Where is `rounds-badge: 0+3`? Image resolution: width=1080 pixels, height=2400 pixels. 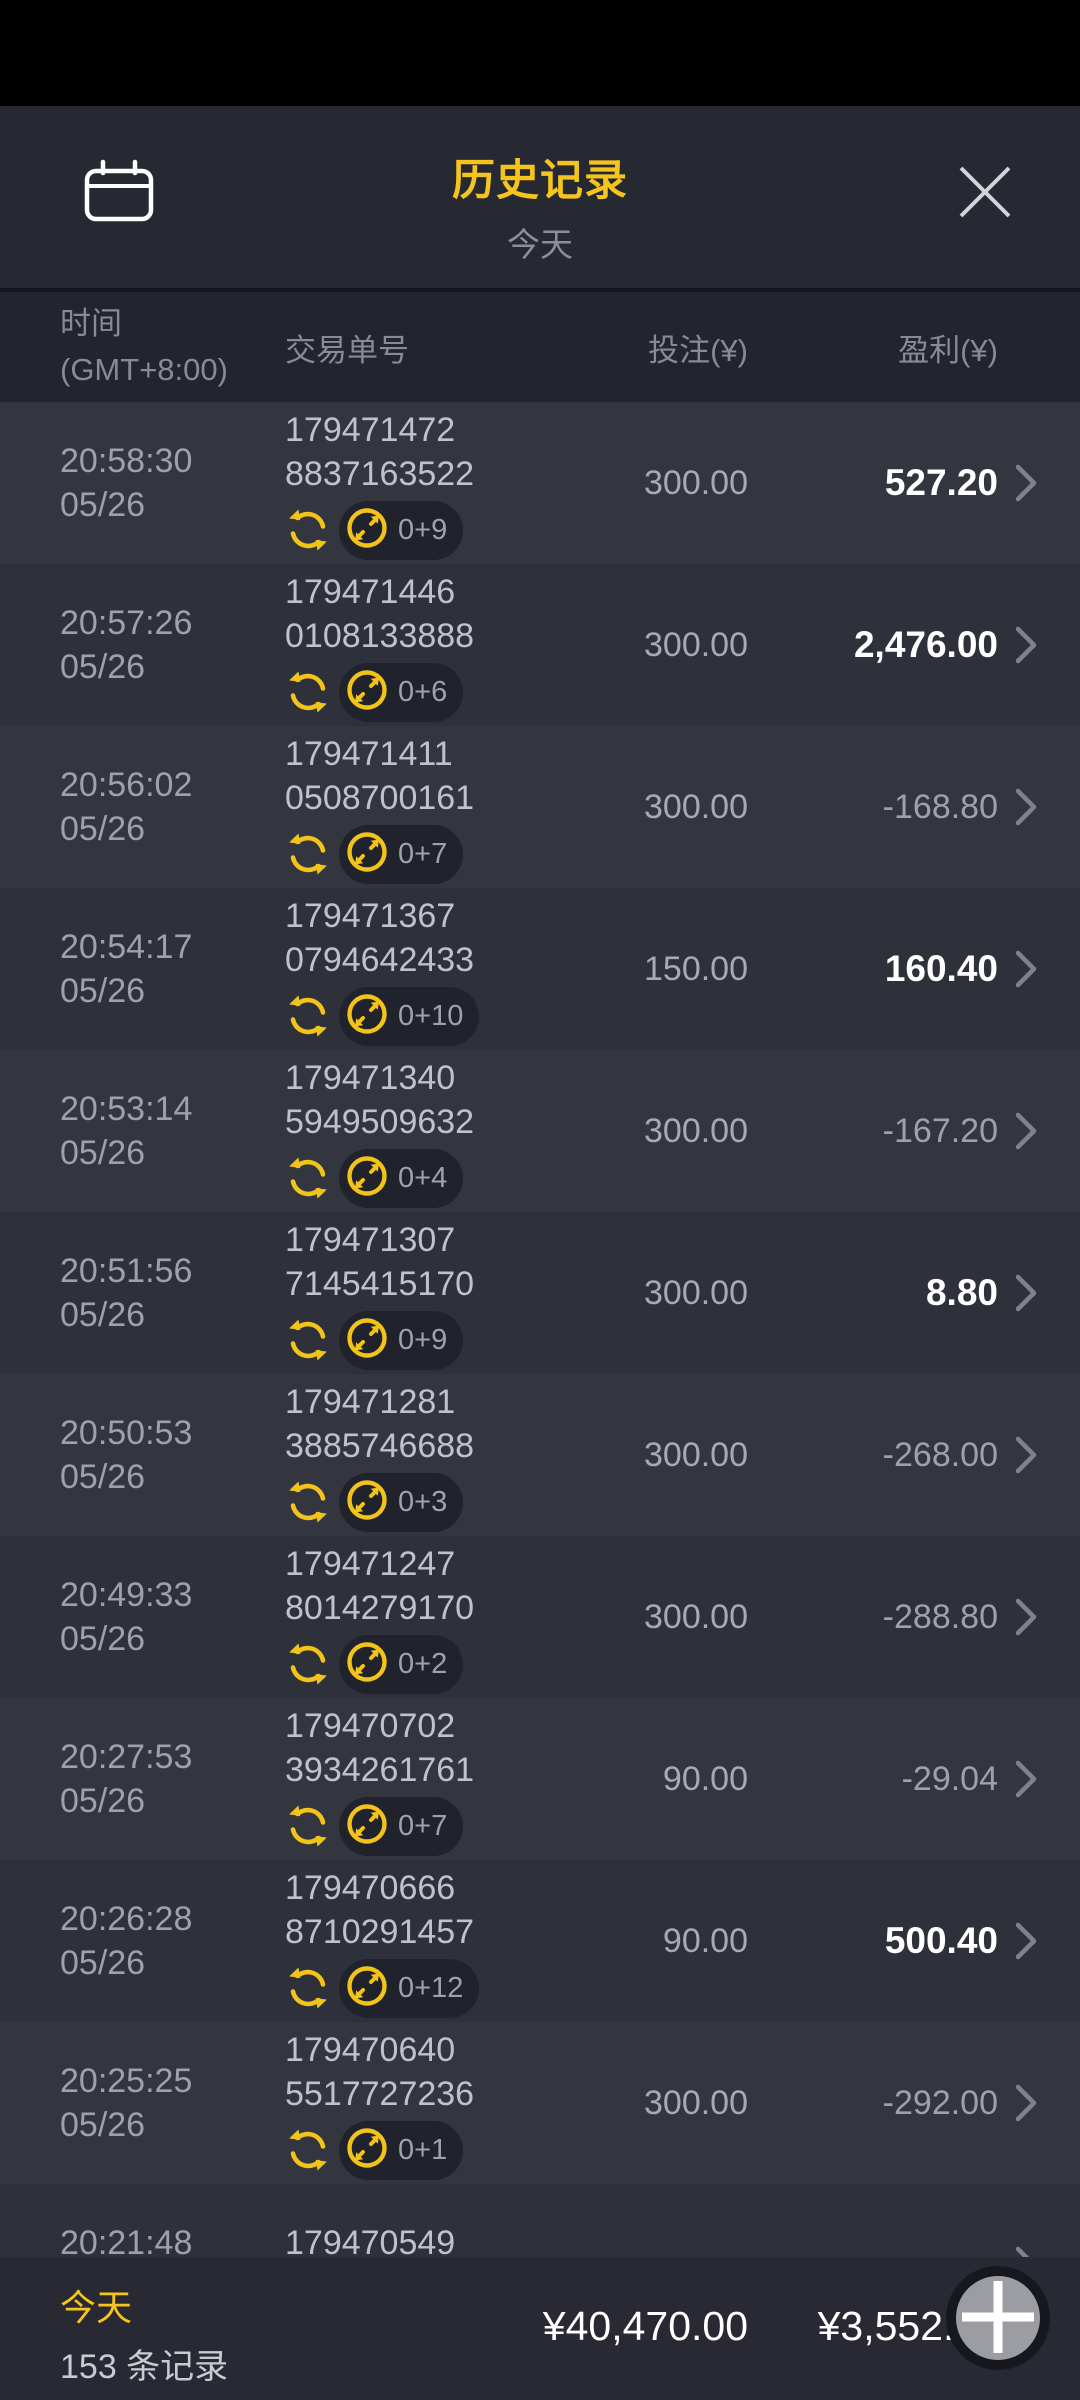
rounds-badge: 0+3 is located at coordinates (401, 1502).